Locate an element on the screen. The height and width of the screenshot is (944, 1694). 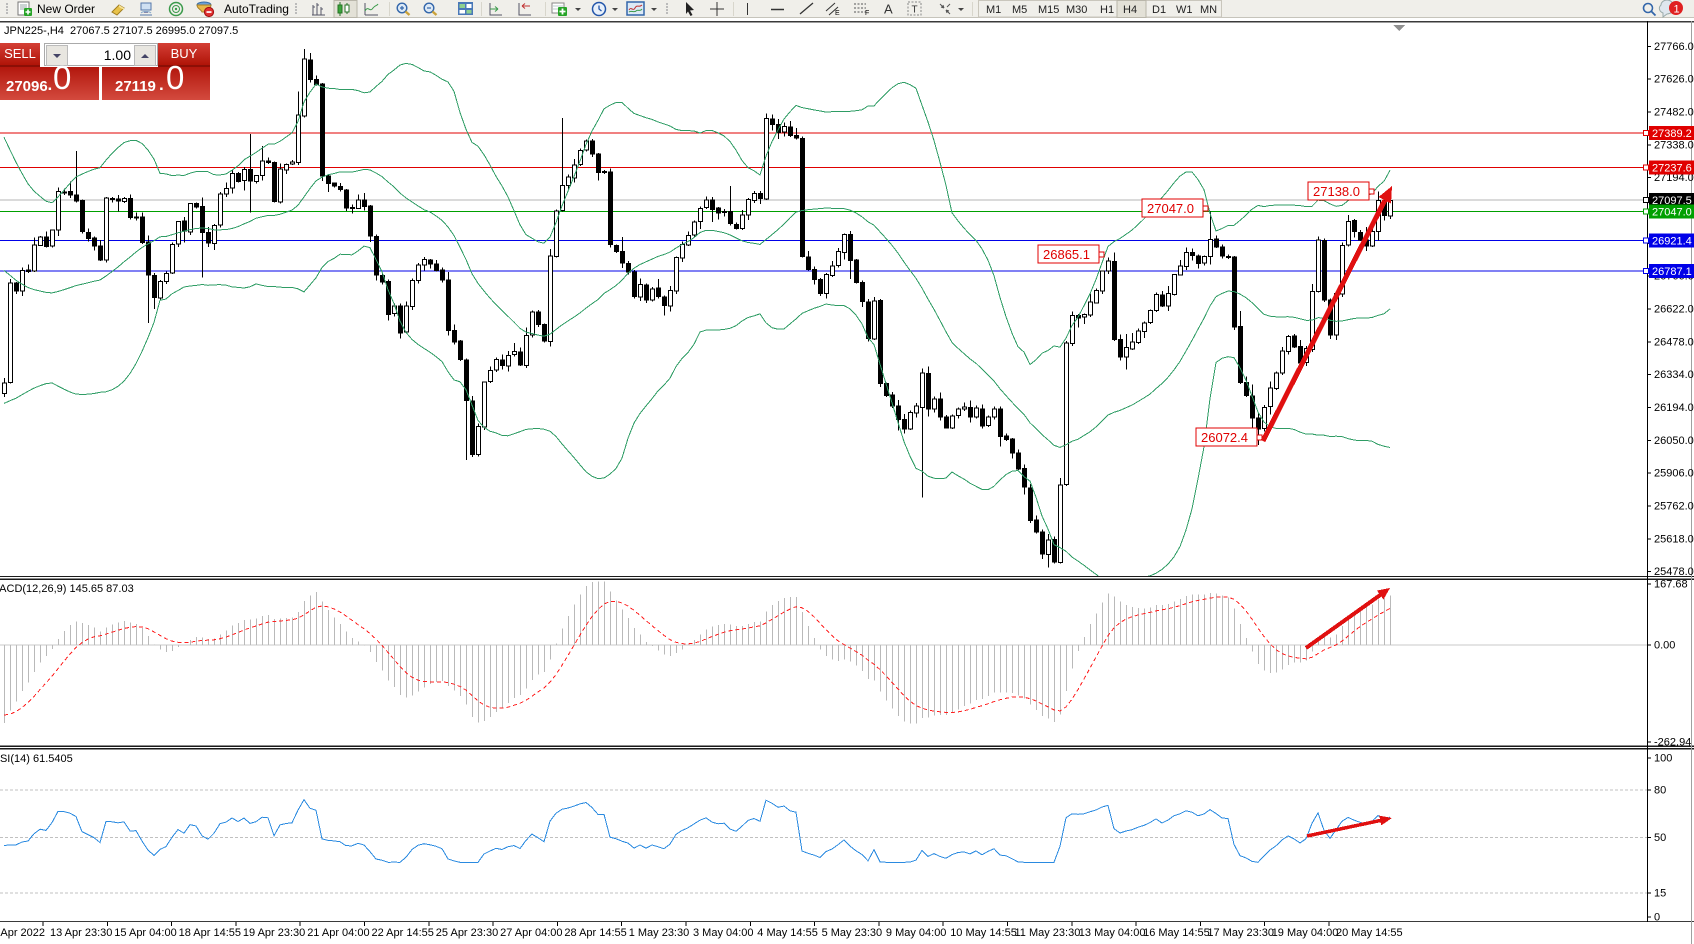
svg-text: 26787.1 is located at coordinates (1672, 272).